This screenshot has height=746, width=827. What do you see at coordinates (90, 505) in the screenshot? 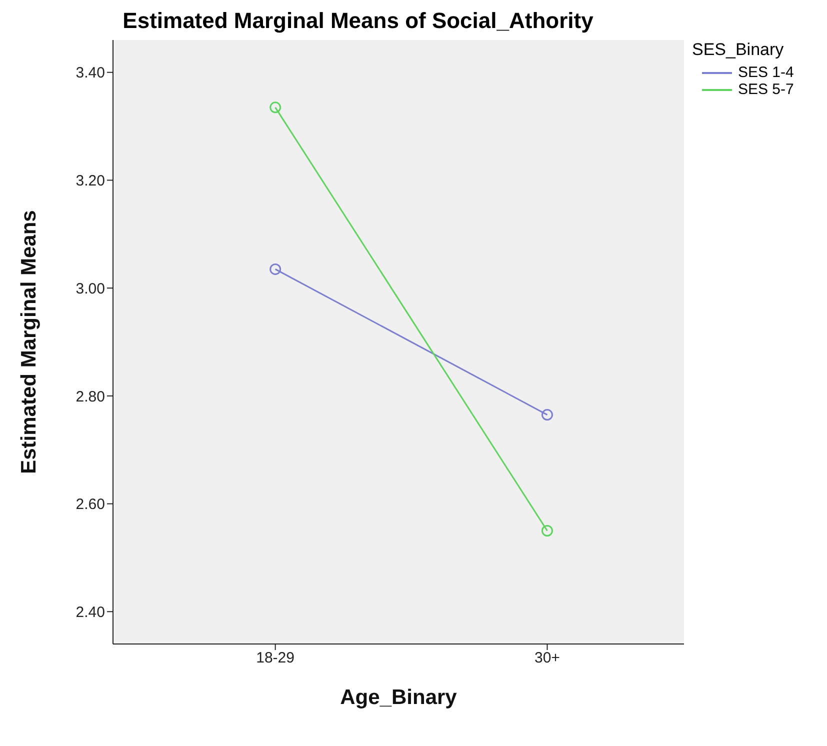
I see `y-tick-label: 2.60` at bounding box center [90, 505].